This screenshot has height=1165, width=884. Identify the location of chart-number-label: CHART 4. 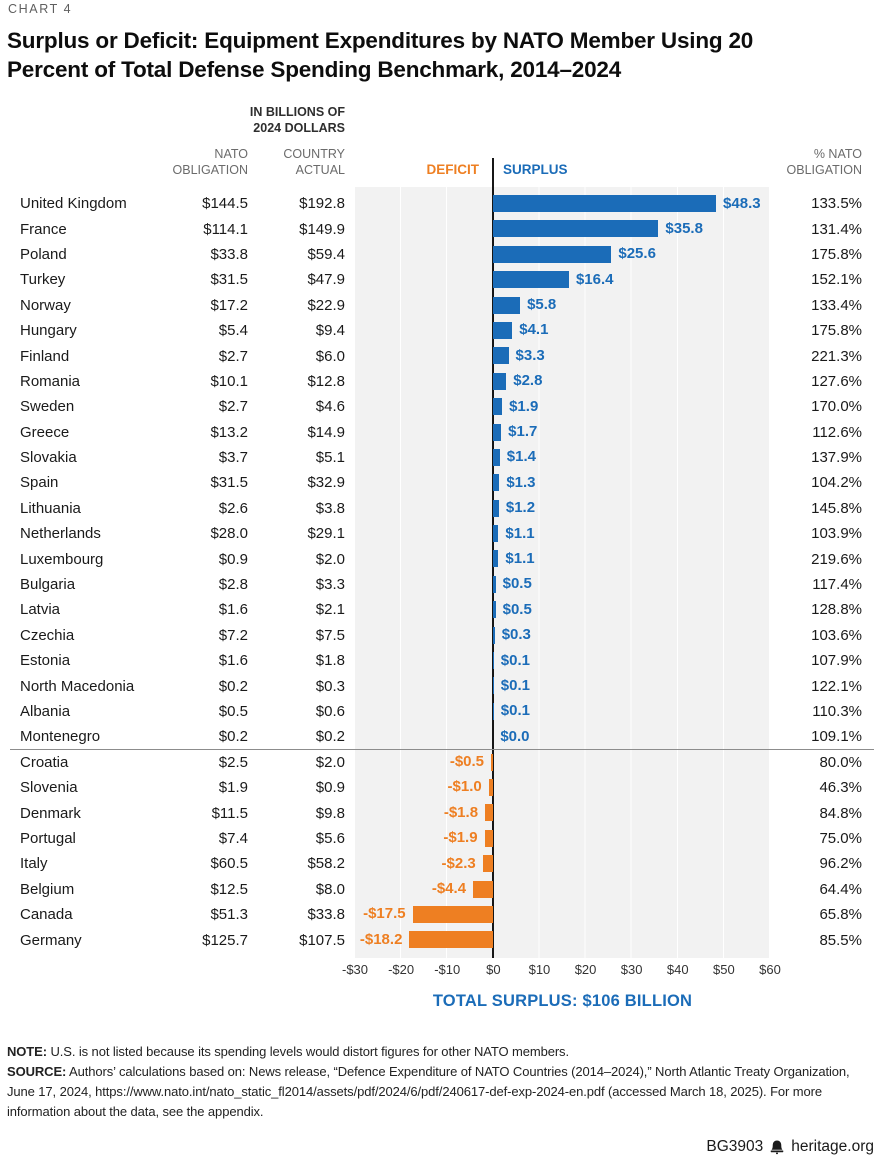
(40, 9).